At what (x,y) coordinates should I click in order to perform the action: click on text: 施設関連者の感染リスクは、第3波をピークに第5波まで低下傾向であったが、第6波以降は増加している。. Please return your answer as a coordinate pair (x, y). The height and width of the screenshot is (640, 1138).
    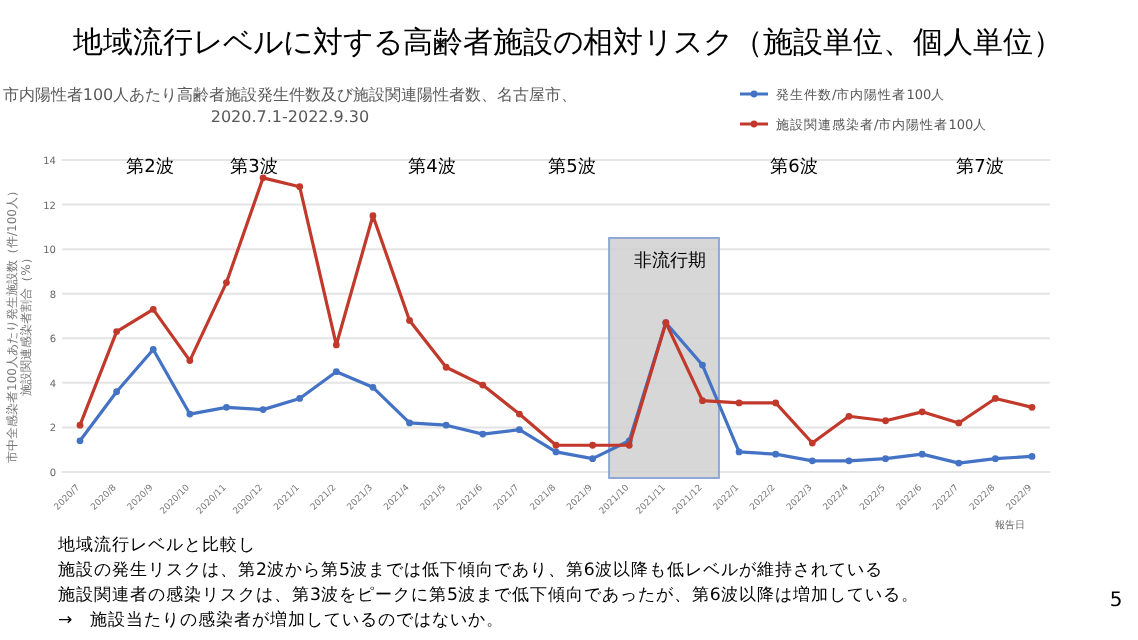
    Looking at the image, I should click on (488, 595).